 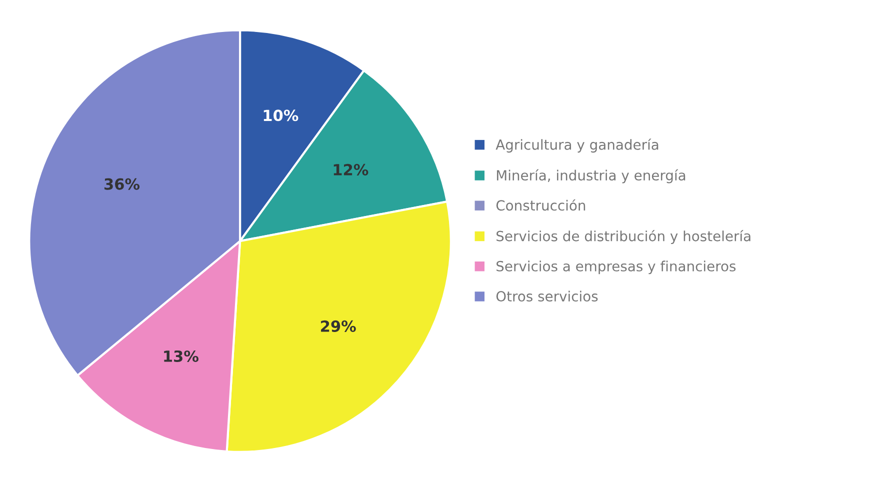 What do you see at coordinates (591, 176) in the screenshot?
I see `legend-label: Minería, industria y energía` at bounding box center [591, 176].